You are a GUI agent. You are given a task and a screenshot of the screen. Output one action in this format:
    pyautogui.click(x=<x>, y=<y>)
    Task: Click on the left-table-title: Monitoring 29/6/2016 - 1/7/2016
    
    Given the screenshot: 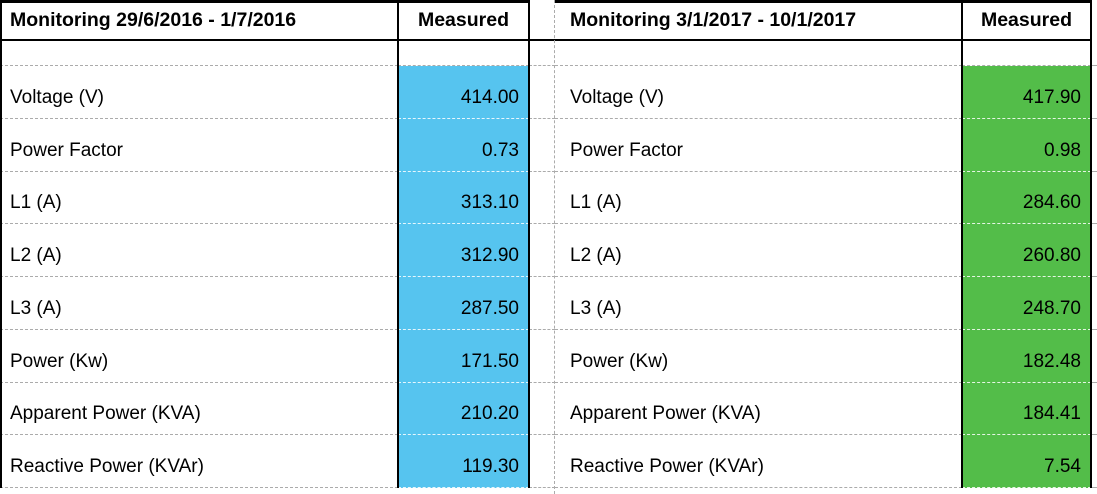 What is the action you would take?
    pyautogui.click(x=153, y=19)
    